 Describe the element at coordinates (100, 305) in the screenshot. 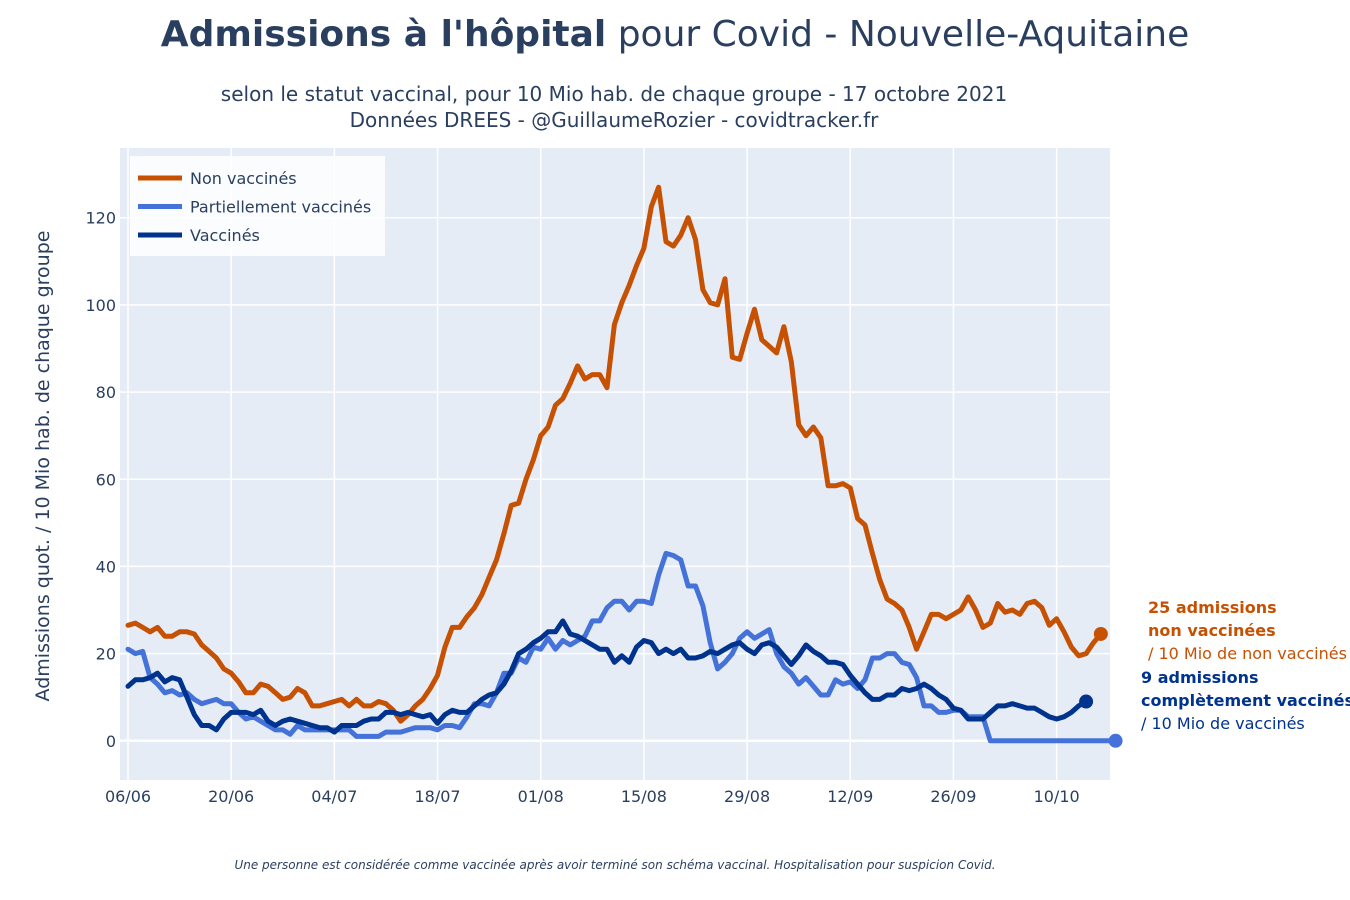

I see `y-tick-label: 100` at that location.